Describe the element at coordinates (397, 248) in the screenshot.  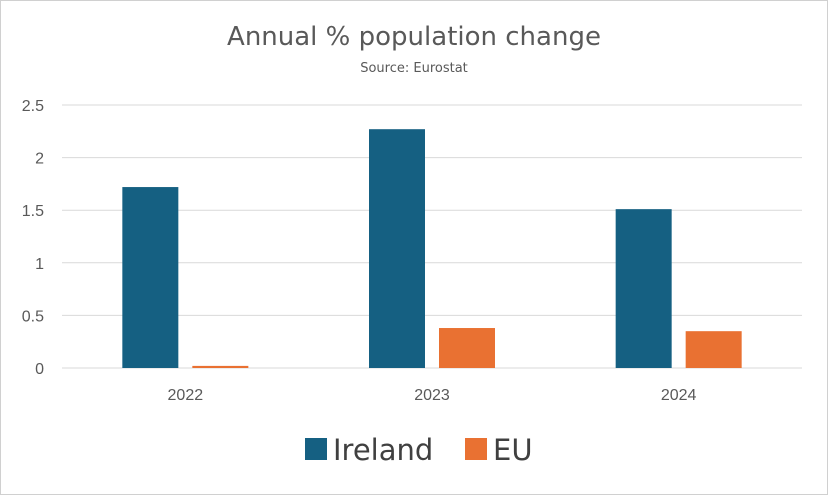
I see `bar-ireland-2023` at that location.